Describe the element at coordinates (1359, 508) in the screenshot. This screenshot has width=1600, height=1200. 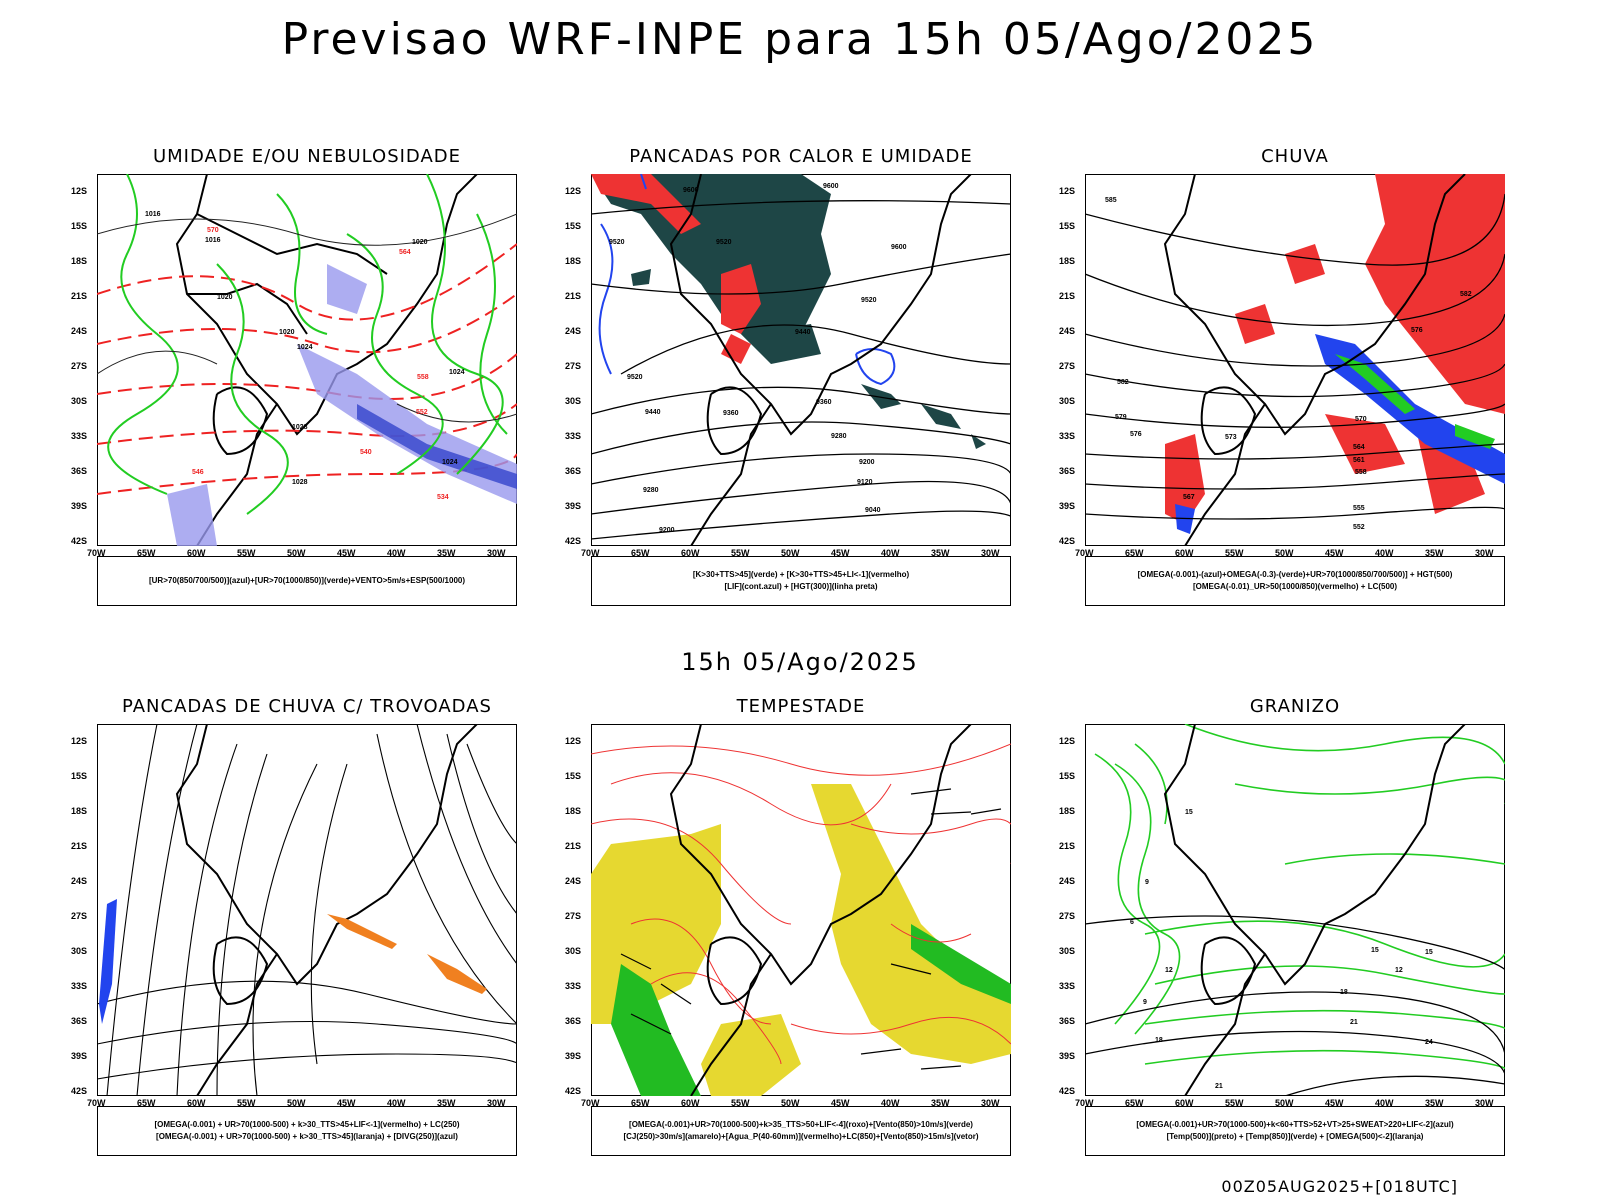
I see `contour-label: 555` at that location.